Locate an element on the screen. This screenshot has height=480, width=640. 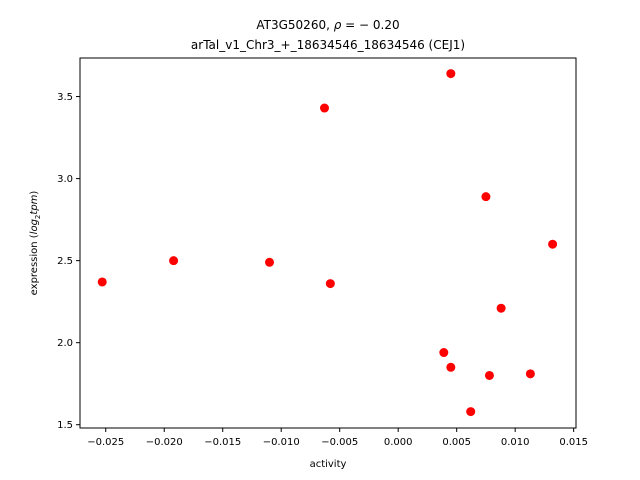
chart-title-line2: arTal_v1_Chr3_+_18634546_18634546 (CEJ1) is located at coordinates (328, 45).